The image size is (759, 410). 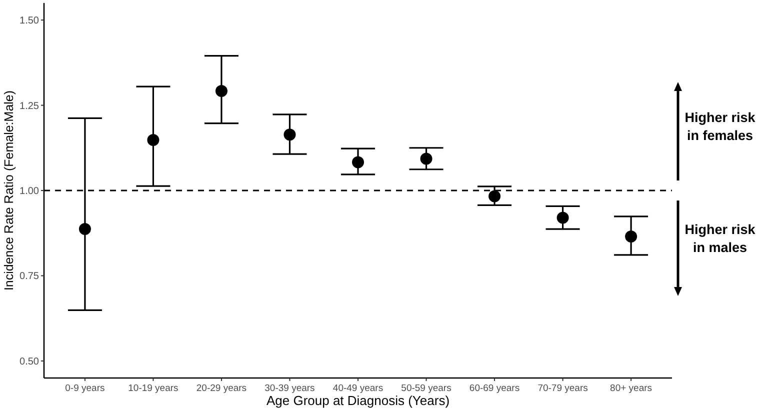 I want to click on x-tick-label: 70-79 years, so click(x=563, y=388).